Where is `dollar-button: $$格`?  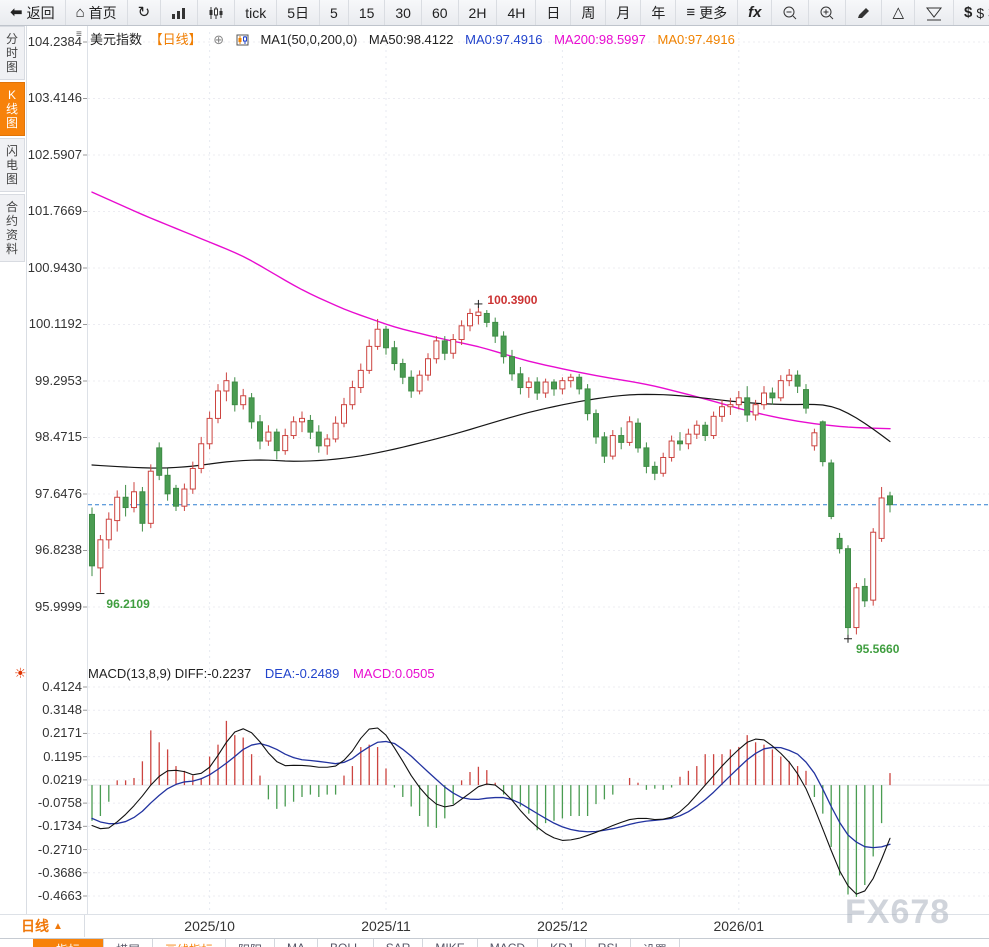
dollar-button: $$格 is located at coordinates (971, 12).